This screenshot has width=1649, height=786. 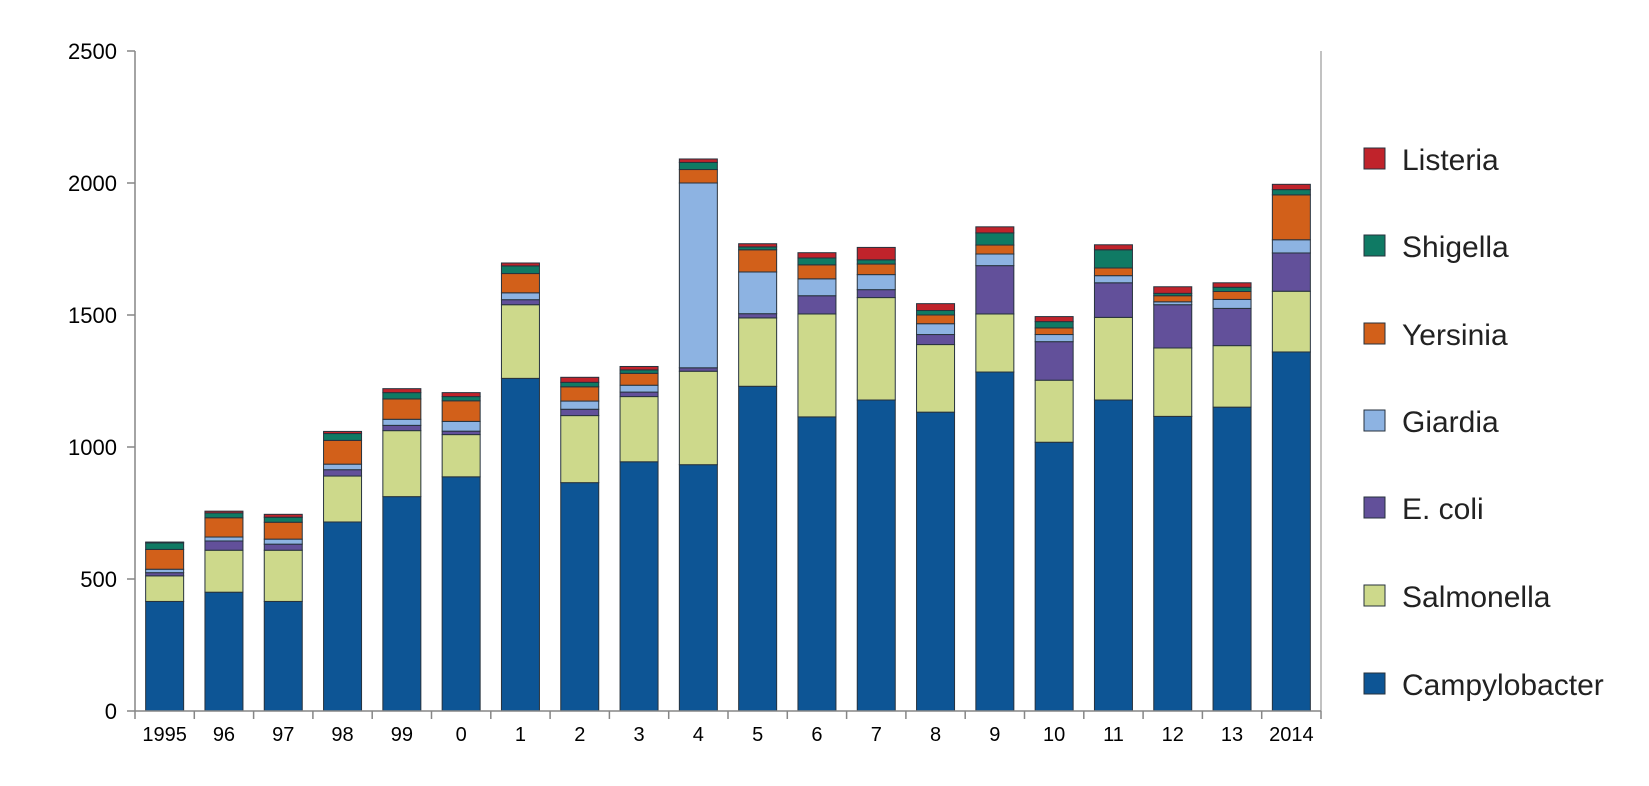 What do you see at coordinates (1291, 246) in the screenshot?
I see `bar-giardia-2014` at bounding box center [1291, 246].